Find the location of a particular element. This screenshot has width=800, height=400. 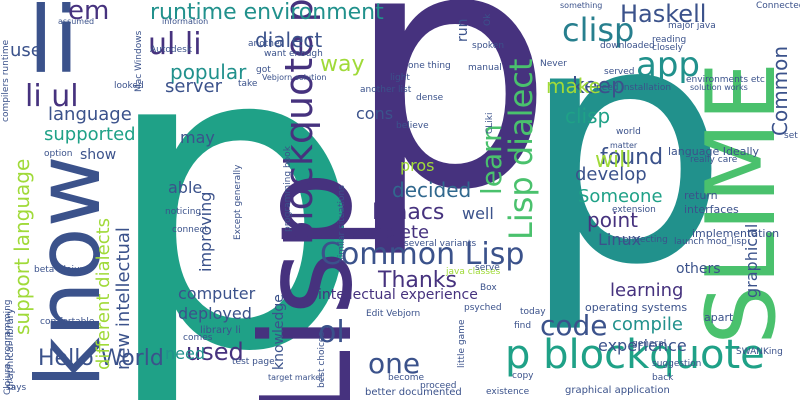

word: keep is located at coordinates (598, 86).